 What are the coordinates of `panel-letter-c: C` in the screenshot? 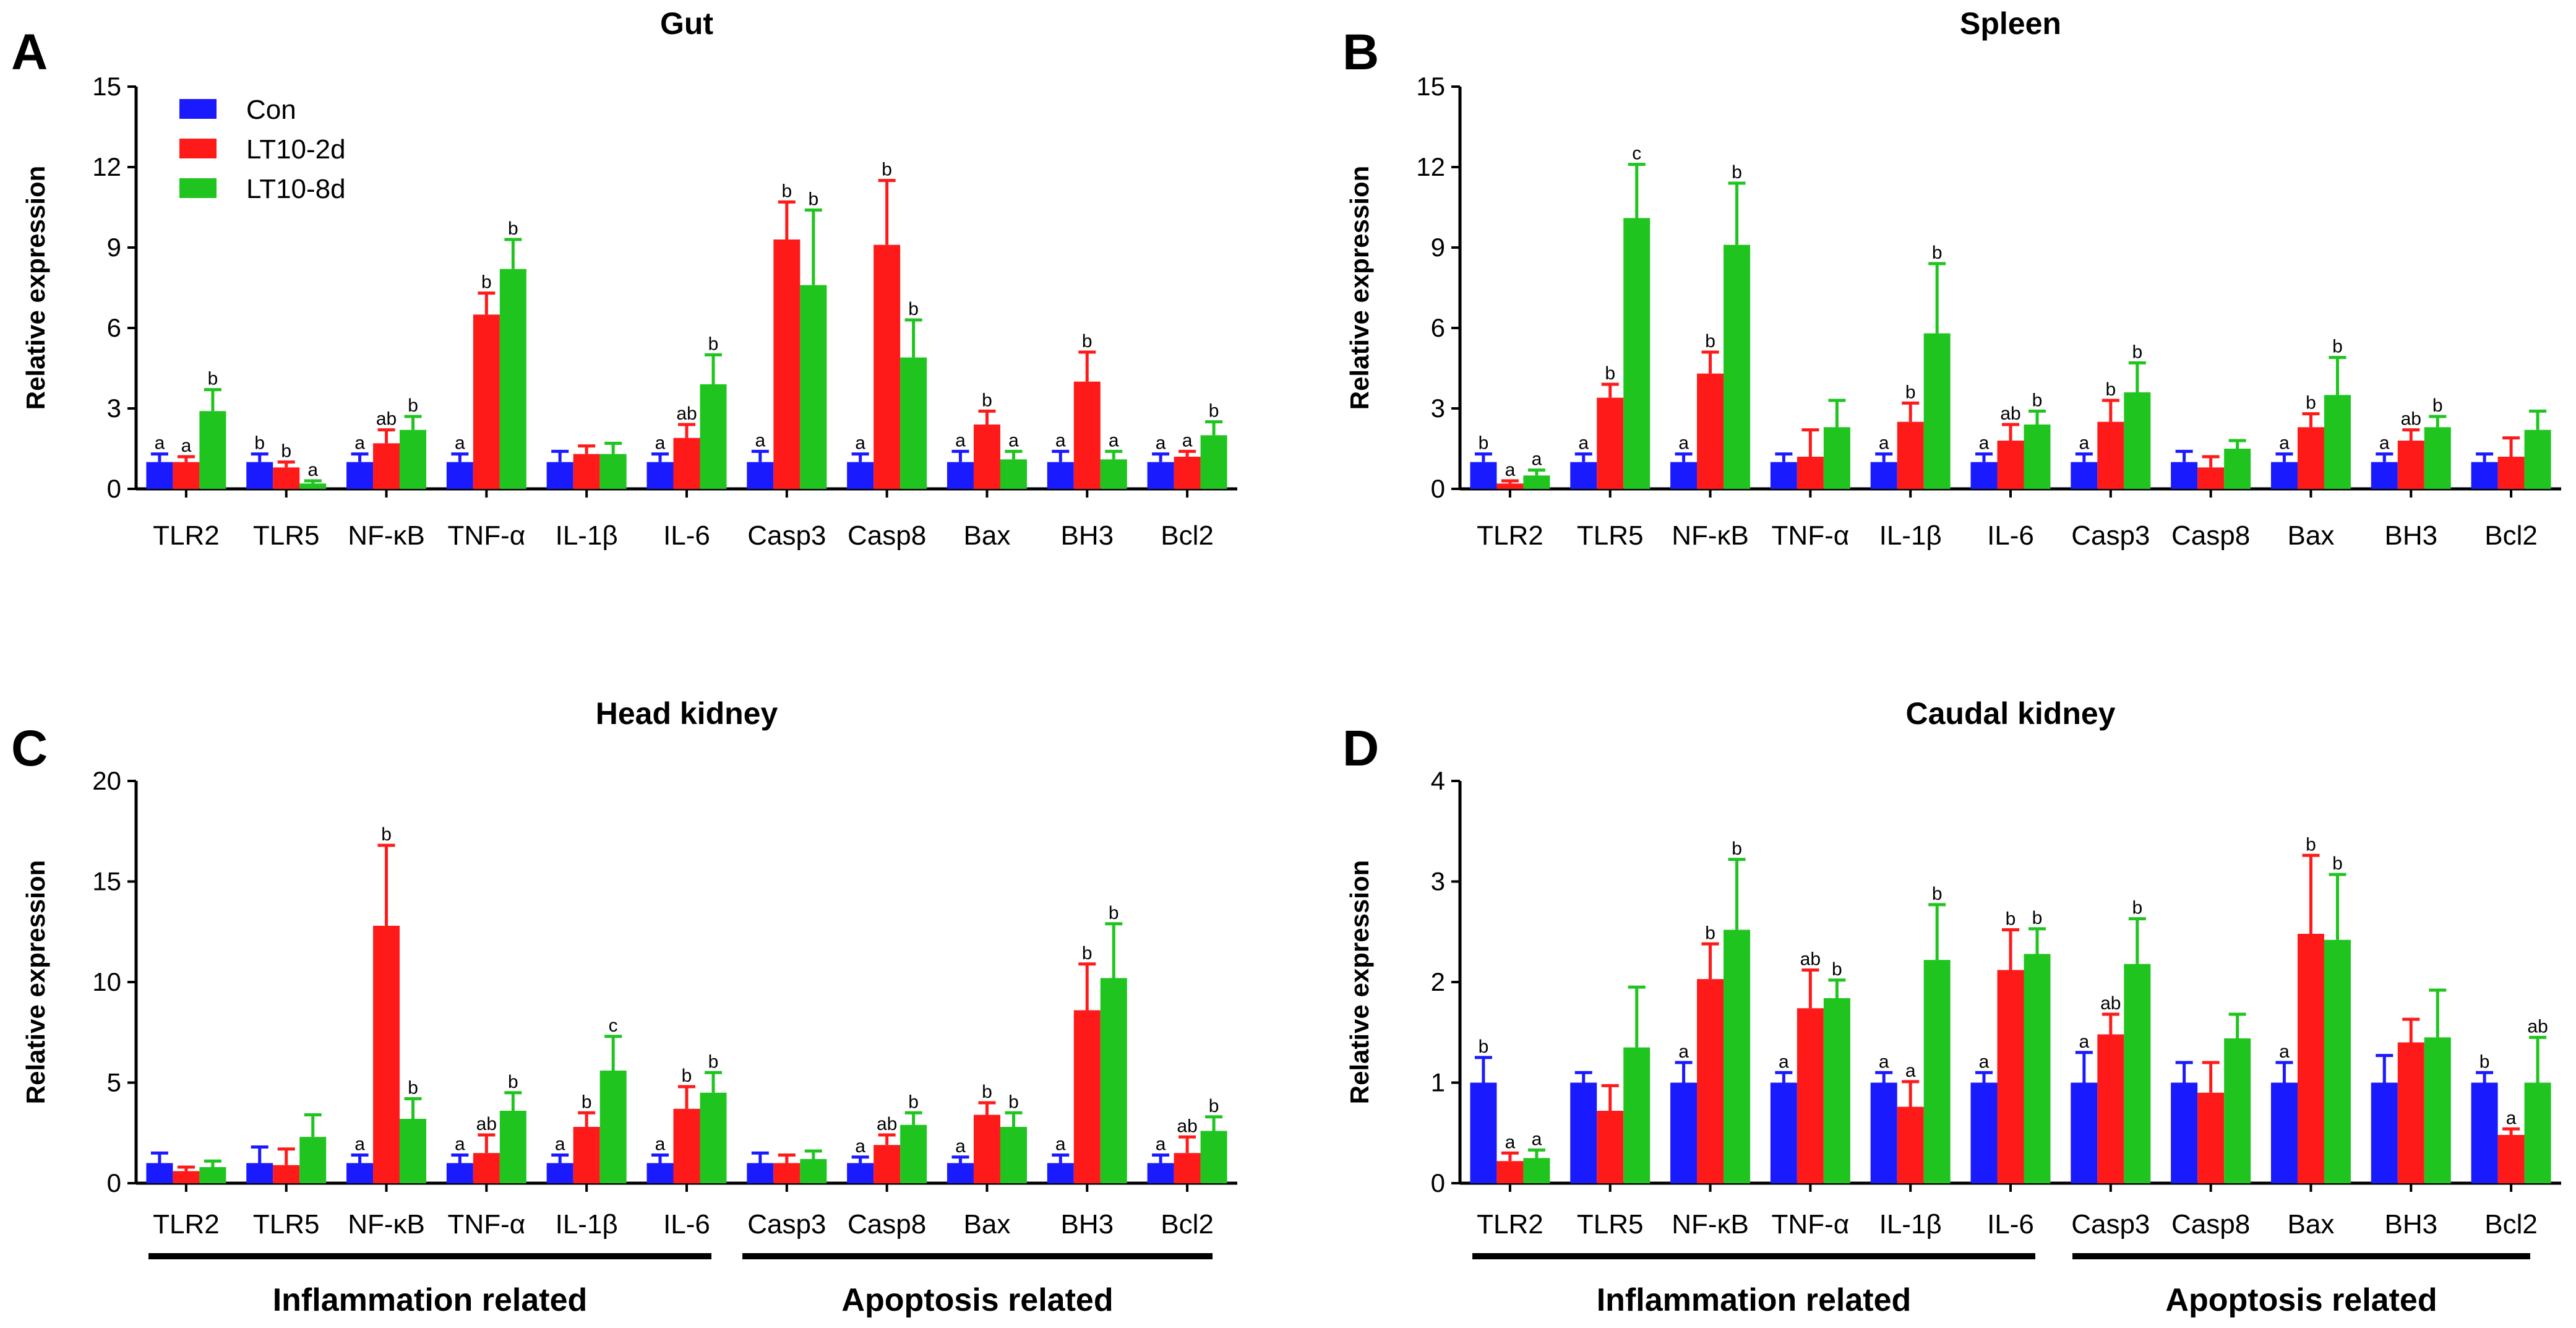 It's located at (29, 749).